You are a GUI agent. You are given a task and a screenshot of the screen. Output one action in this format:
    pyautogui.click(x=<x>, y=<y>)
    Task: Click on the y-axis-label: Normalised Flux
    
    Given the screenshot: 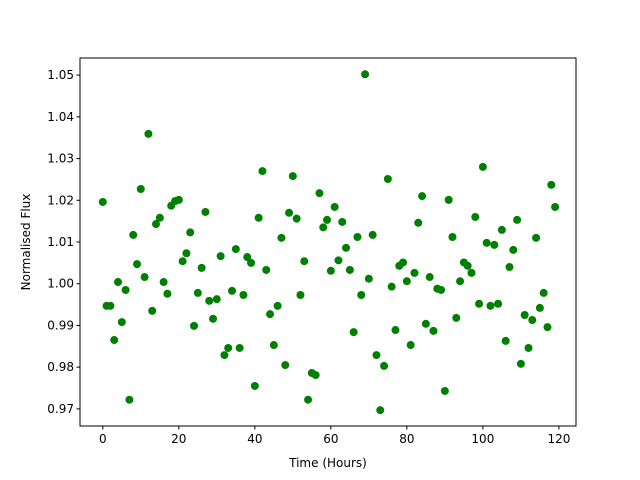 What is the action you would take?
    pyautogui.click(x=26, y=242)
    